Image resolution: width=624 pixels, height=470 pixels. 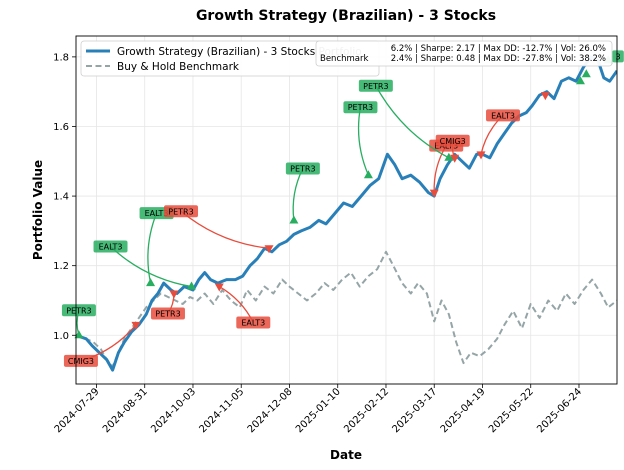 What do you see at coordinates (346, 16) in the screenshot?
I see `chart-title: Growth Strategy (Brazilian) - 3 Stocks` at bounding box center [346, 16].